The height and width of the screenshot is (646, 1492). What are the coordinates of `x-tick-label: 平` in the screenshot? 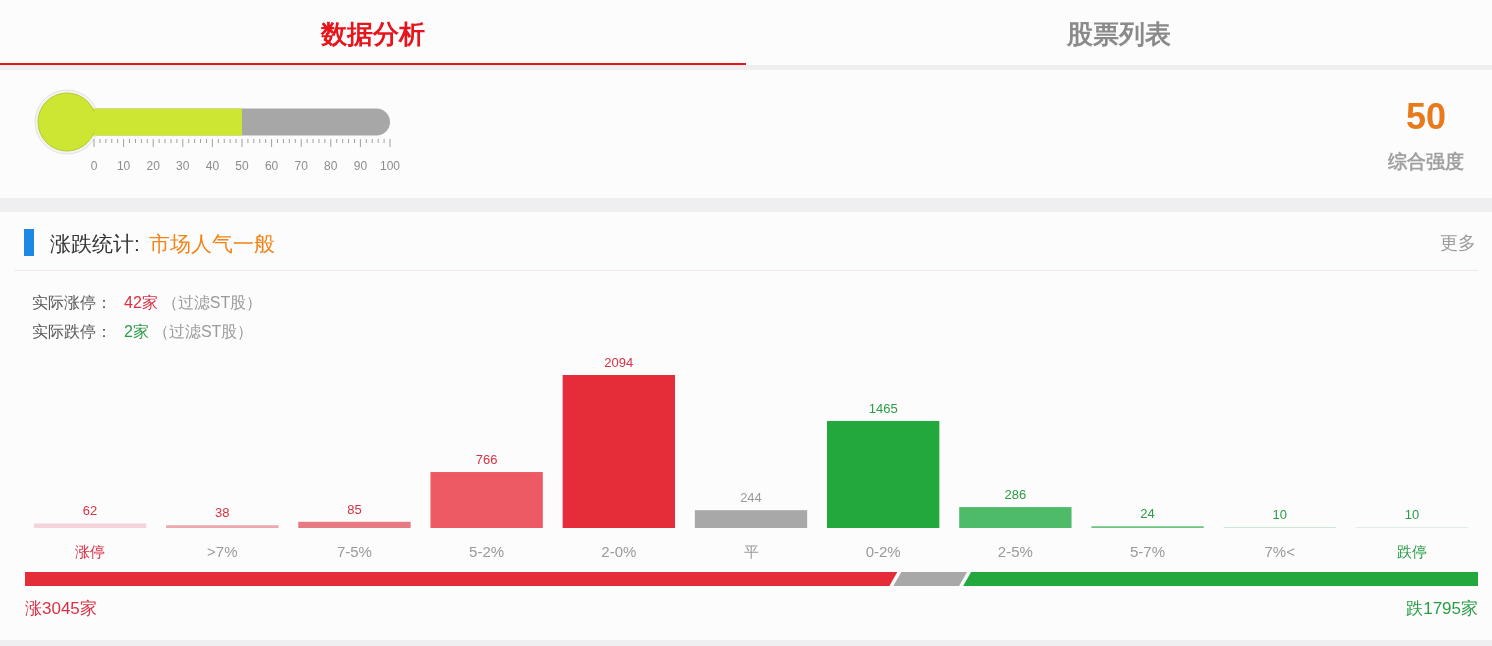 It's located at (751, 551).